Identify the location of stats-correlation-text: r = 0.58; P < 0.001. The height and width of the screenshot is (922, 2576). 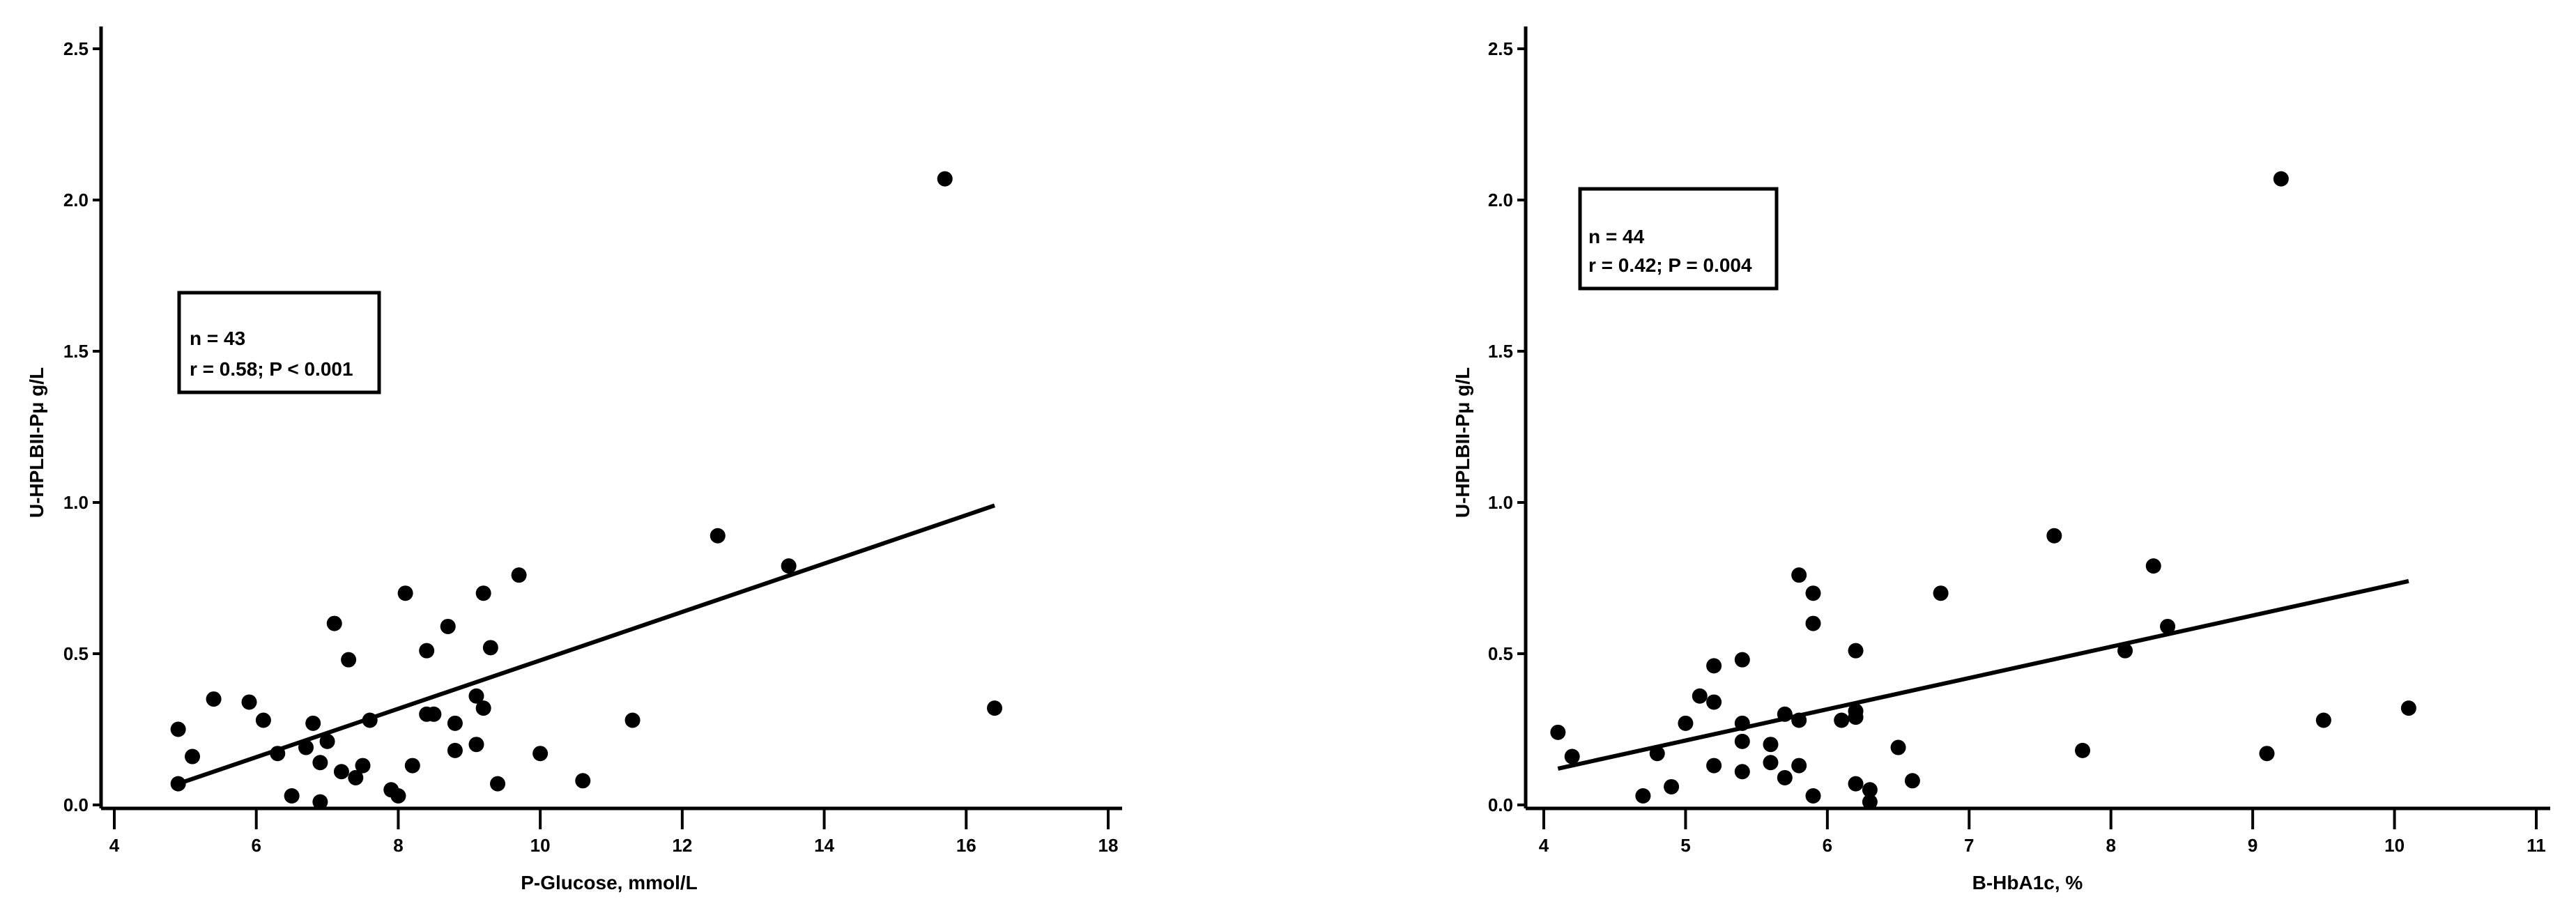
(271, 369).